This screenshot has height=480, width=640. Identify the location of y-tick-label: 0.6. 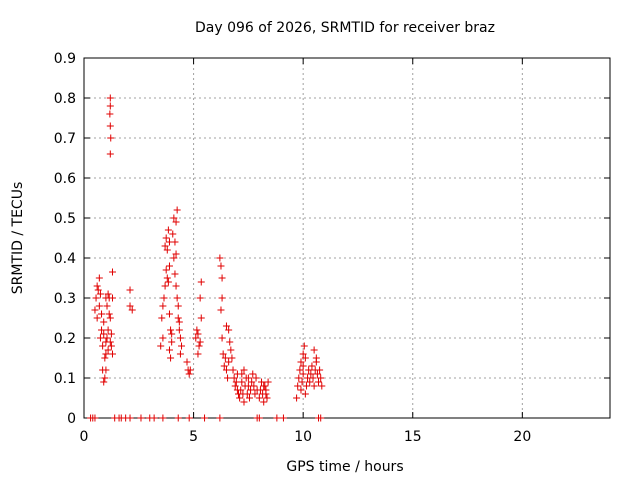
(65, 179).